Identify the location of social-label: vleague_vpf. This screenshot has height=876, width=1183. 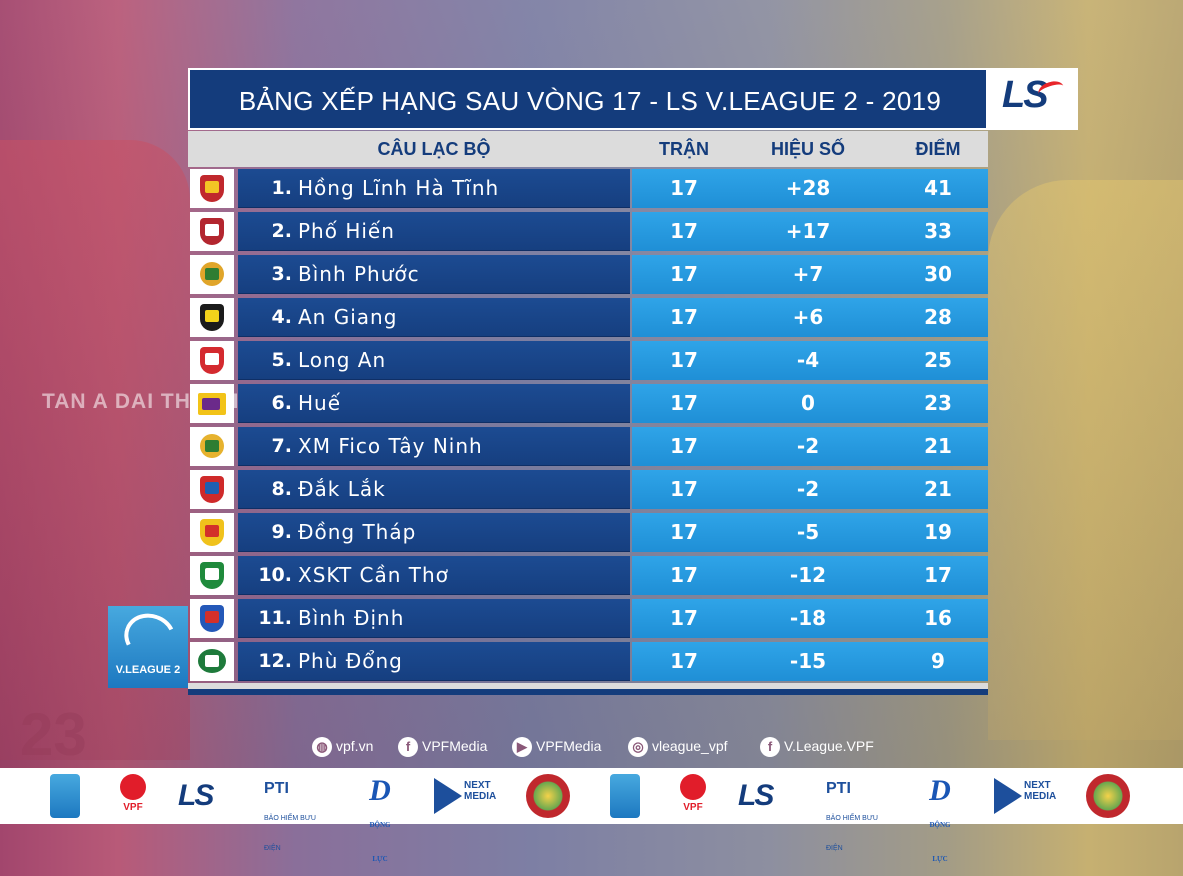
(690, 746).